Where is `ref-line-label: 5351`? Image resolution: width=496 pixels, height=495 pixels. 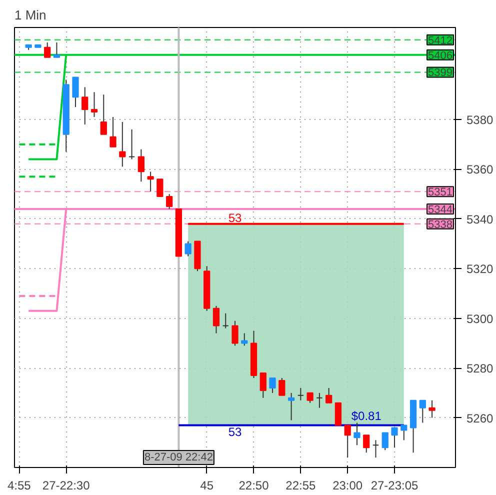 ref-line-label: 5351 is located at coordinates (440, 192).